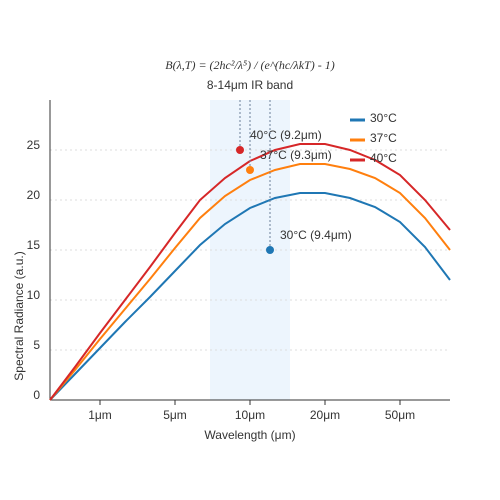  Describe the element at coordinates (250, 415) in the screenshot. I see `x-tick-label: 10μm` at that location.